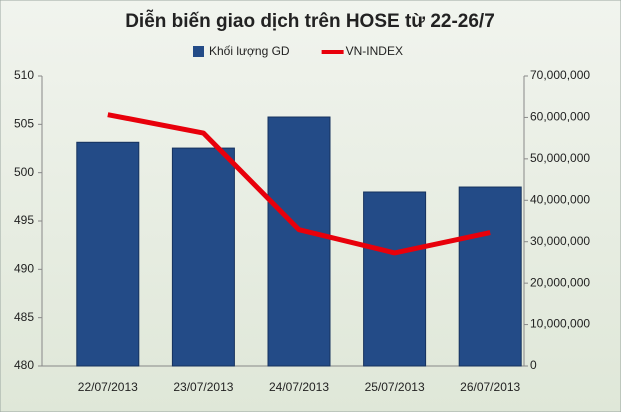 Image resolution: width=621 pixels, height=412 pixels. Describe the element at coordinates (533, 365) in the screenshot. I see `y2-tick-label: 0` at that location.